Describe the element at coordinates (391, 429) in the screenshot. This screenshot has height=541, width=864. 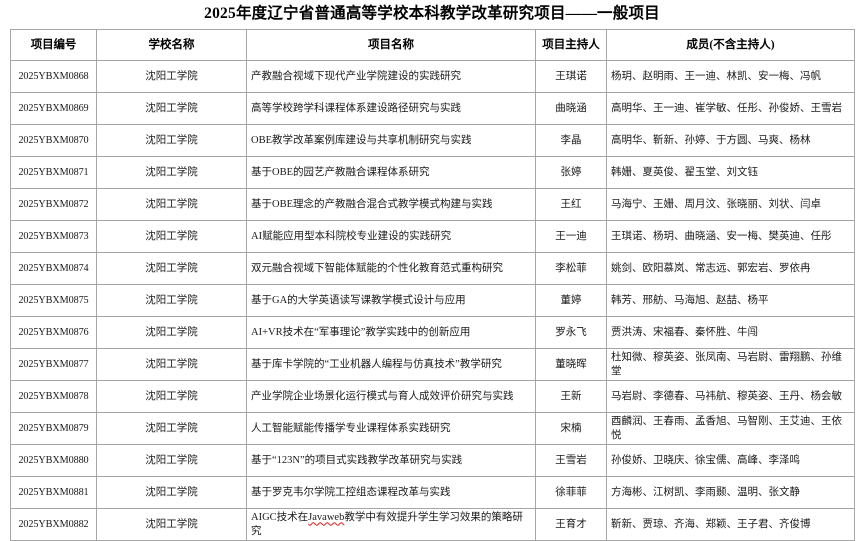
I see `cell-name: 人工智能赋能传播学专业课程体系实践研究` at that location.